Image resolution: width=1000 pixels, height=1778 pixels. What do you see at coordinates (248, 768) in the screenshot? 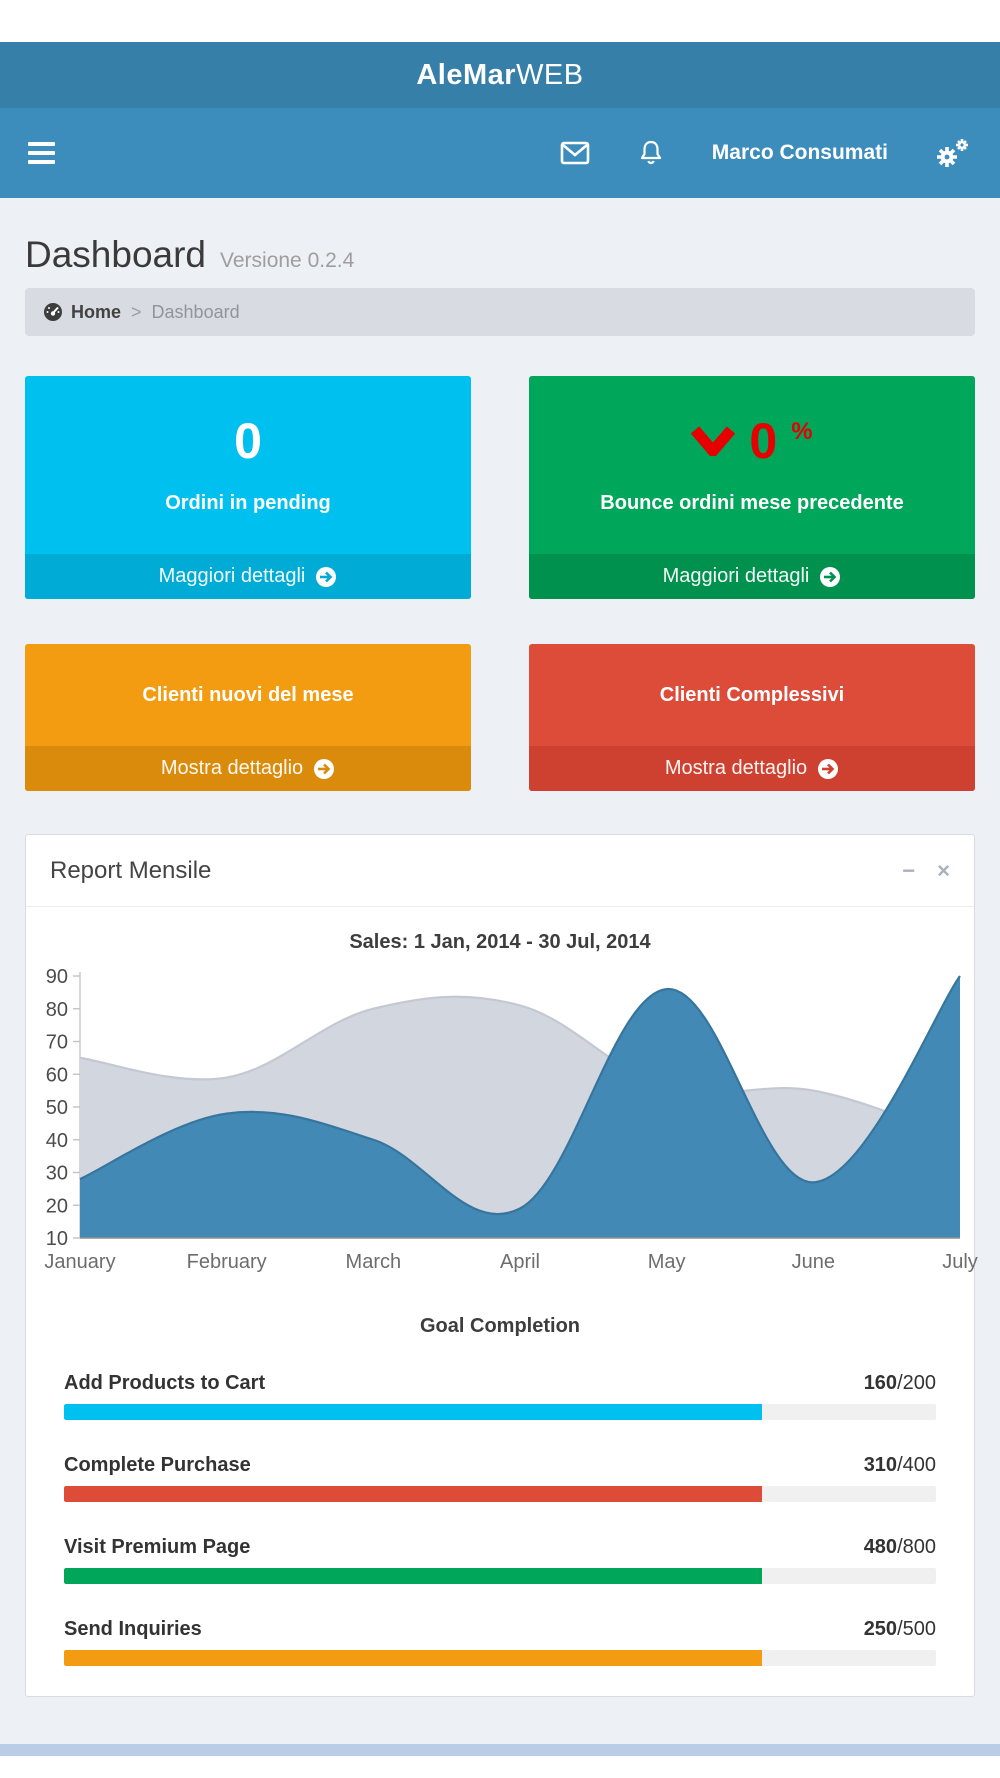
I see `new-clients-details-link: Mostra dettaglio` at bounding box center [248, 768].